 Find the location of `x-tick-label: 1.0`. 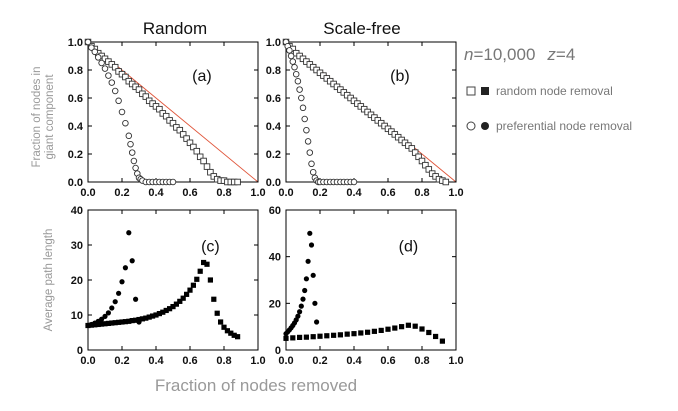

x-tick-label: 1.0 is located at coordinates (257, 193).